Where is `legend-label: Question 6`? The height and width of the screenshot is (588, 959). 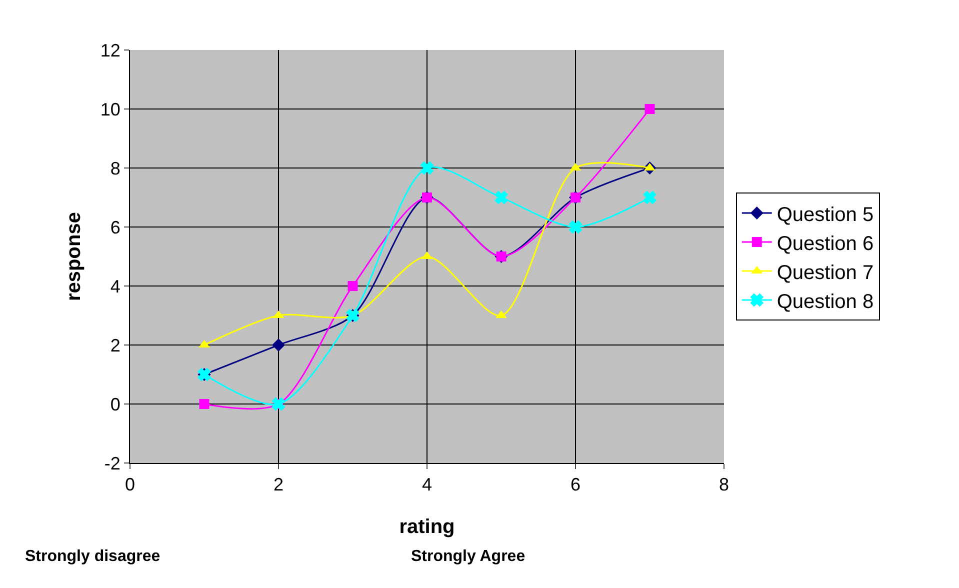
legend-label: Question 6 is located at coordinates (825, 243).